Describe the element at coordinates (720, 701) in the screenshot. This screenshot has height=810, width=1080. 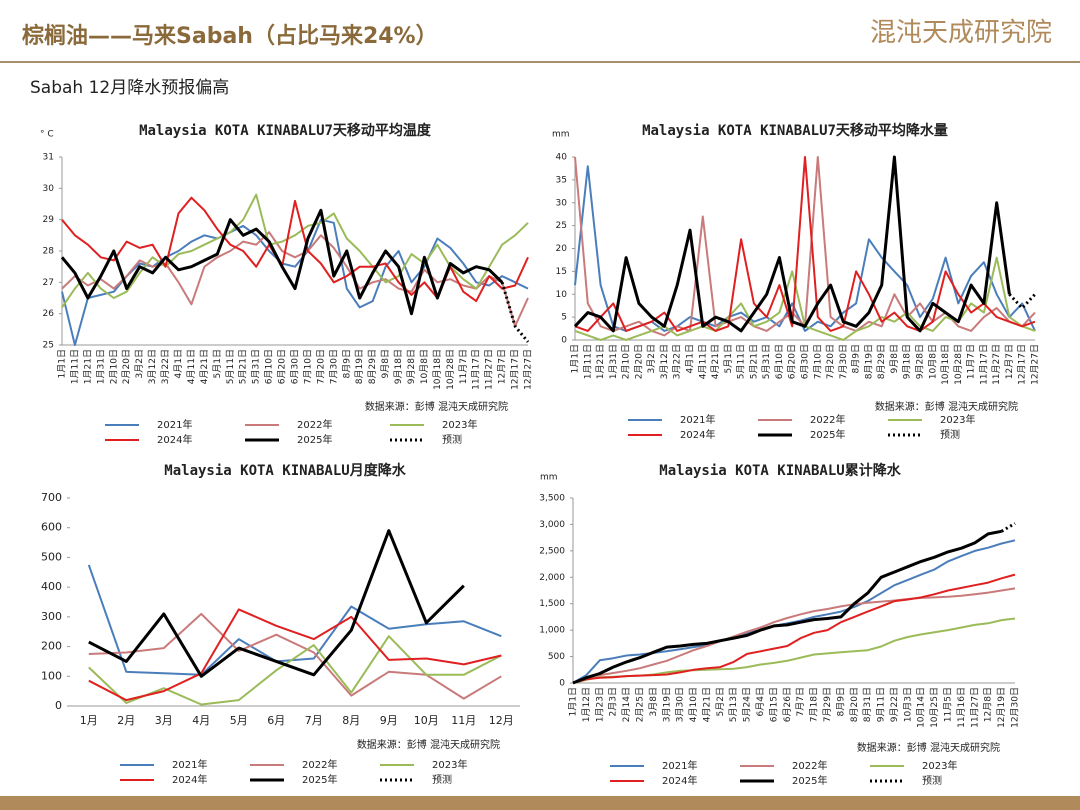
I see `x-tick-label: 5月2日` at that location.